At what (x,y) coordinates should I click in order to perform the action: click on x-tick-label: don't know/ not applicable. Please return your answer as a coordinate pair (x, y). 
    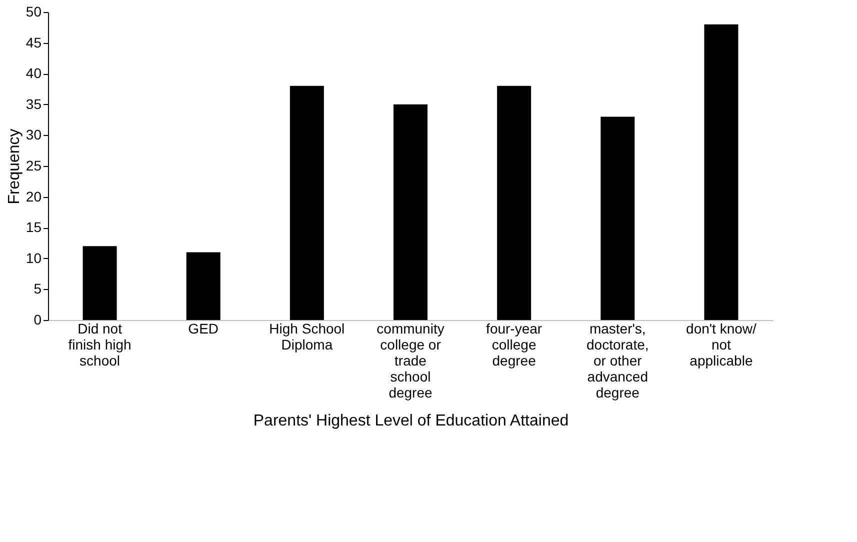
    Looking at the image, I should click on (721, 344).